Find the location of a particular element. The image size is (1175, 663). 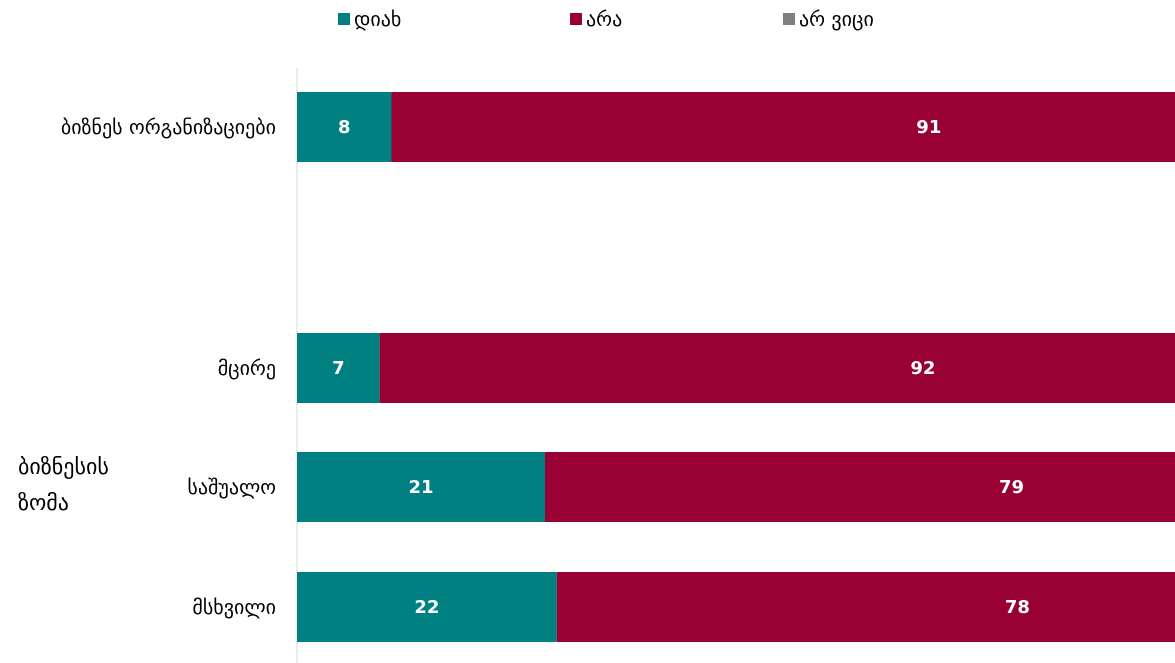

data-label: 8 is located at coordinates (344, 127).